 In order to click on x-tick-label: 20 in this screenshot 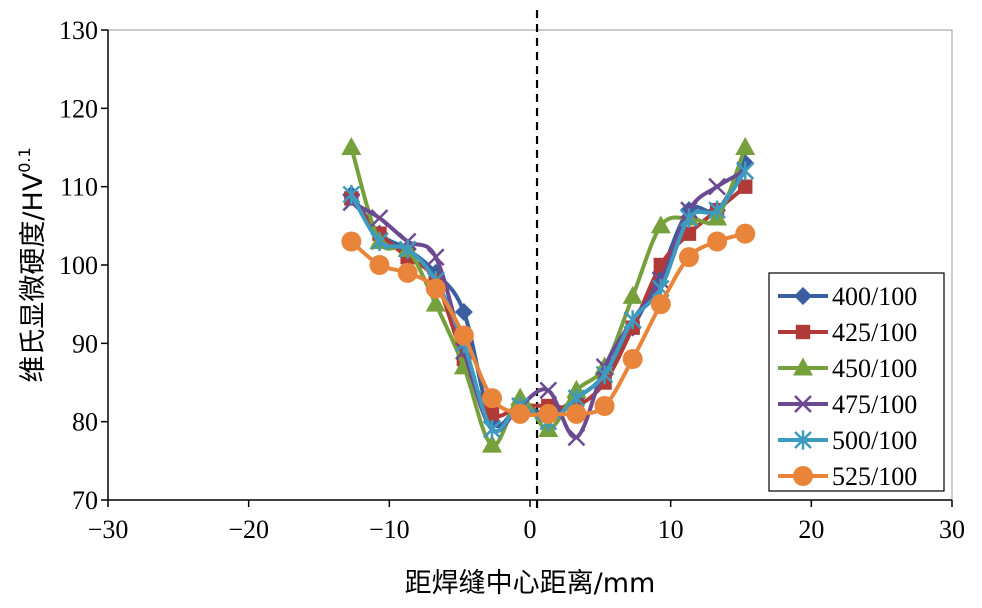, I will do `click(811, 529)`.